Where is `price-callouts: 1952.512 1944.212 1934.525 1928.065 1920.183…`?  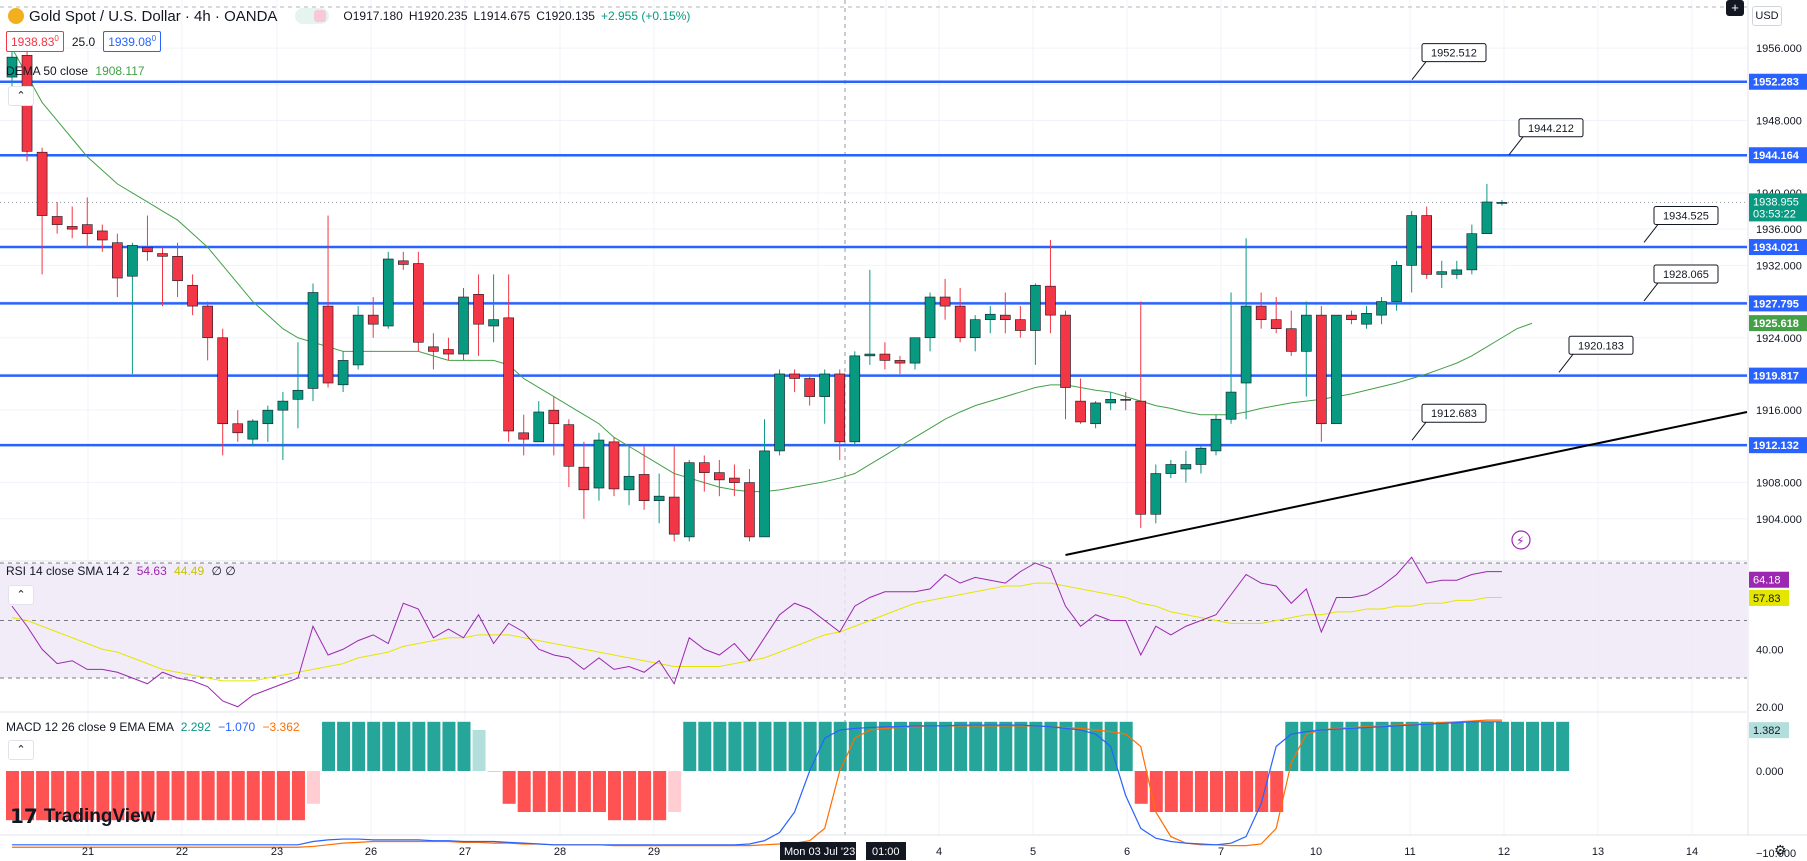 price-callouts: 1952.512 1944.212 1934.525 1928.065 1920.183… is located at coordinates (1565, 296).